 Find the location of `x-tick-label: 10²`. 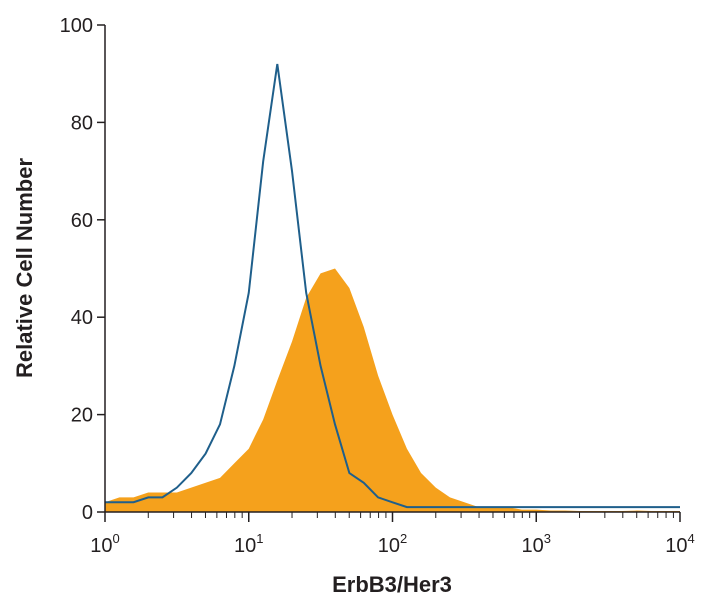

x-tick-label: 10² is located at coordinates (392, 544).